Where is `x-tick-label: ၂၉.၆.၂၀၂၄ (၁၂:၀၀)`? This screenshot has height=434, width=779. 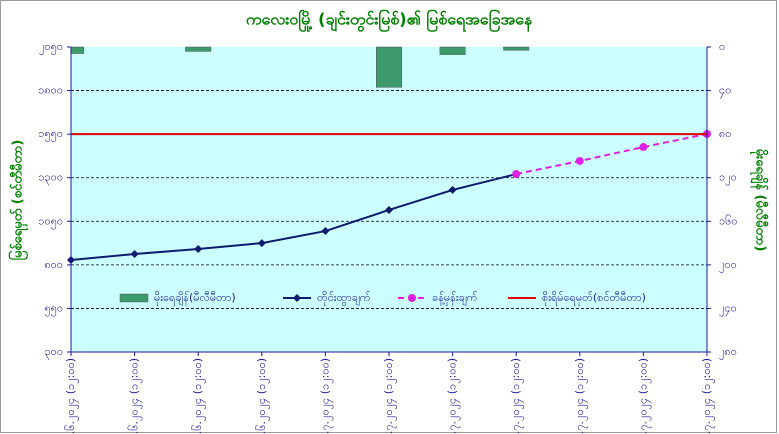
x-tick-label: ၂၉.၆.၂၀၂၄ (၁၂:၀၀) is located at coordinates (198, 396).